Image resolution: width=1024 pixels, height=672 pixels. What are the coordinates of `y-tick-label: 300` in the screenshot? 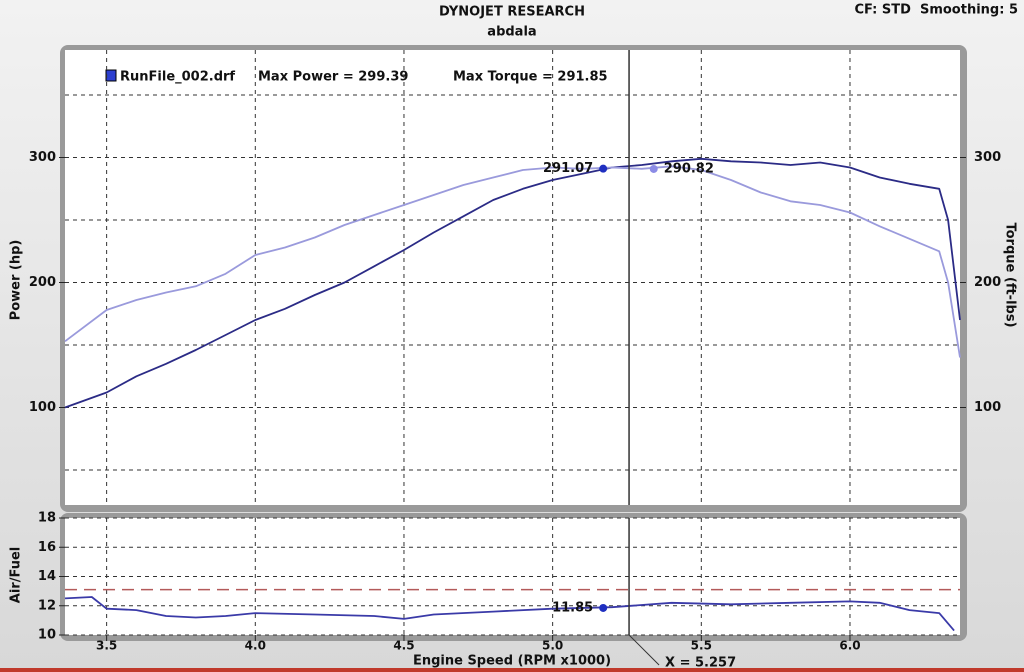 It's located at (42, 157).